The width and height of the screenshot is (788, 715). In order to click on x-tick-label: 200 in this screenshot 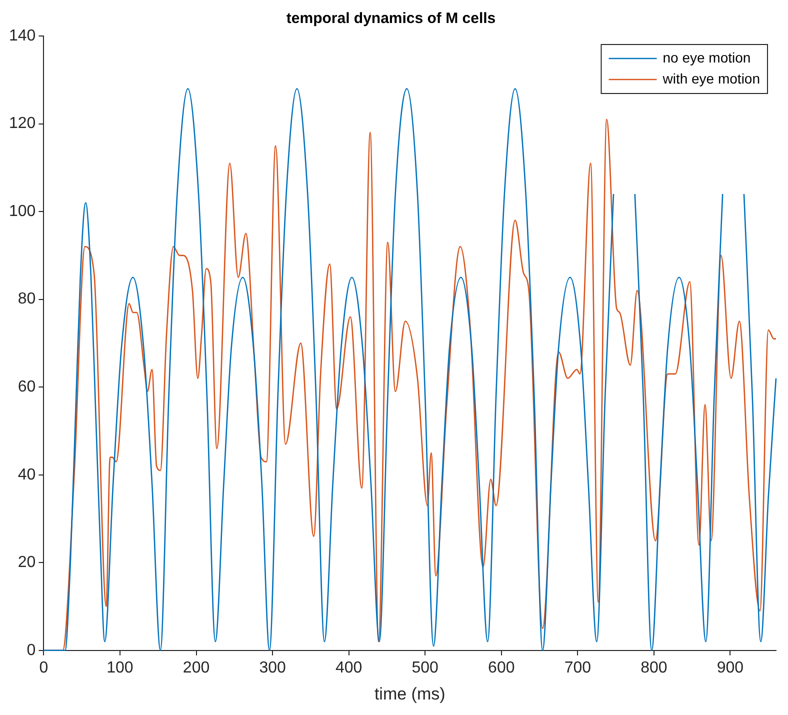, I will do `click(196, 667)`.